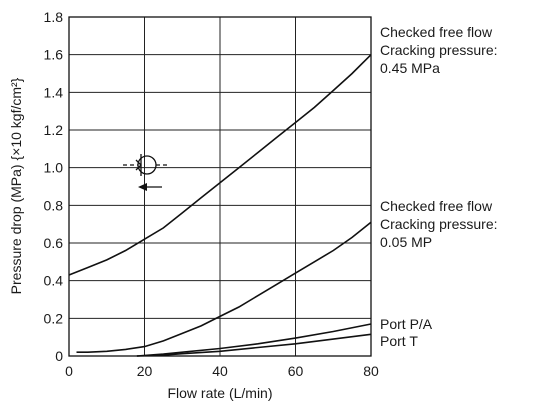 The image size is (539, 410). What do you see at coordinates (371, 371) in the screenshot?
I see `x-tick-label: 80` at bounding box center [371, 371].